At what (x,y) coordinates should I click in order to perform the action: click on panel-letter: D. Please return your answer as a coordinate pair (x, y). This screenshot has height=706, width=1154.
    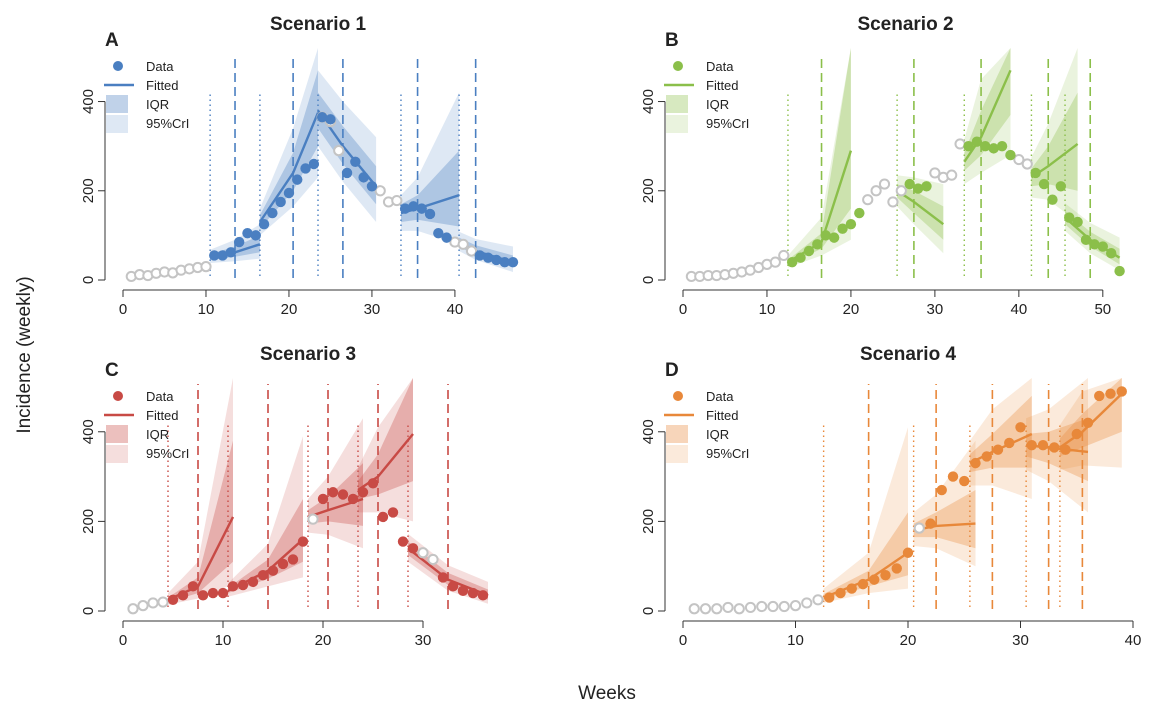
    Looking at the image, I should click on (672, 370).